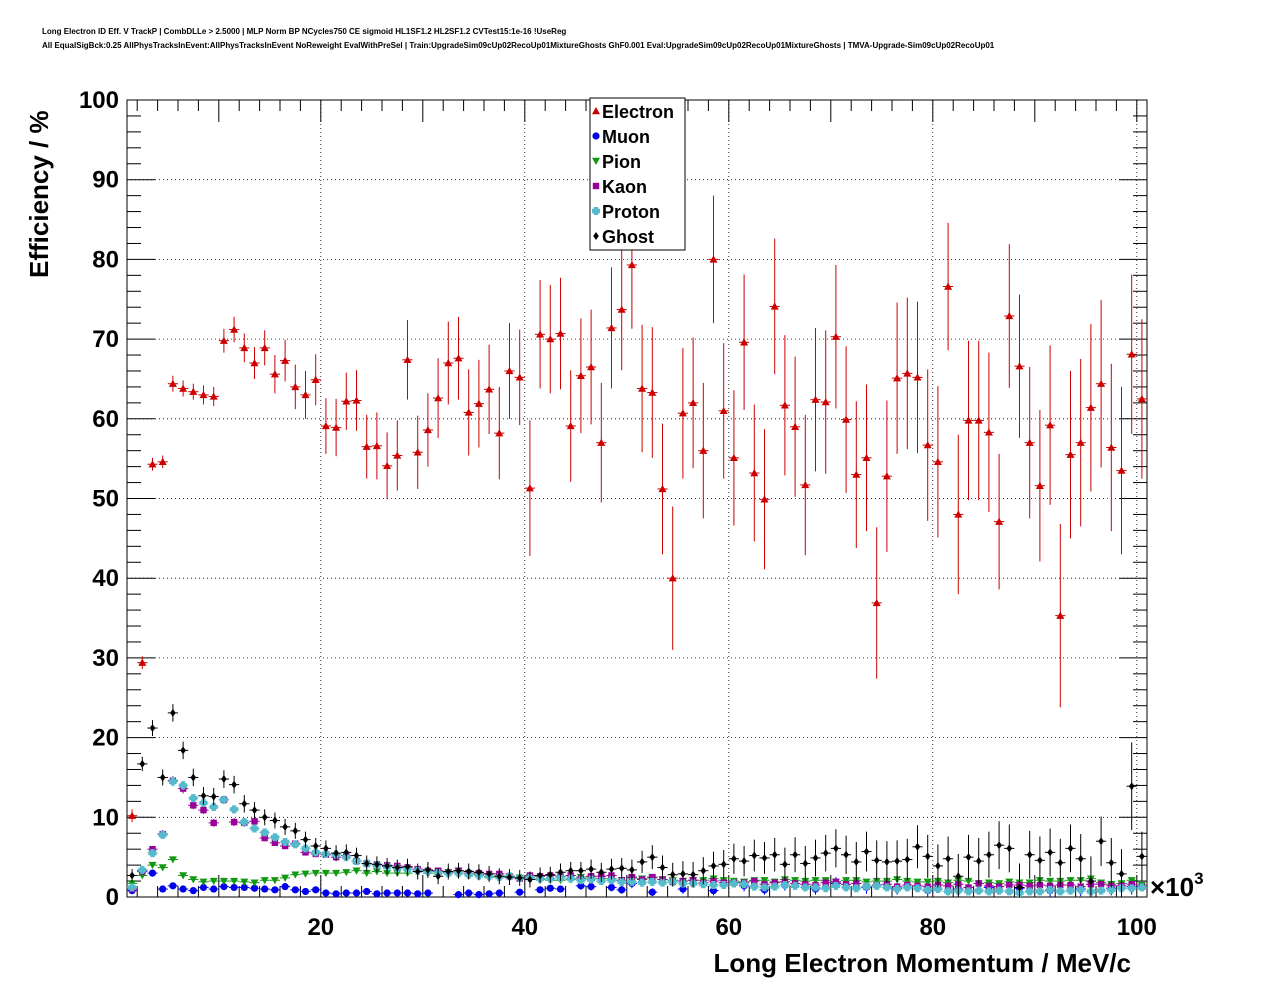 Image resolution: width=1276 pixels, height=996 pixels. Describe the element at coordinates (596, 136) in the screenshot. I see `legend-marker-muon` at that location.